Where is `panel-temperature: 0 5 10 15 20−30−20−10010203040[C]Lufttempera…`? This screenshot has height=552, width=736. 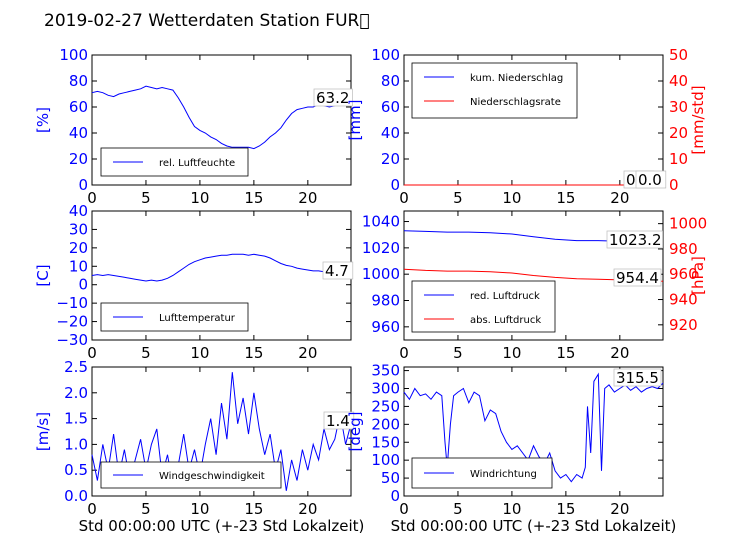 panel-temperature: 0 5 10 15 20−30−20−10010203040[C]Lufttempera… is located at coordinates (194, 282).